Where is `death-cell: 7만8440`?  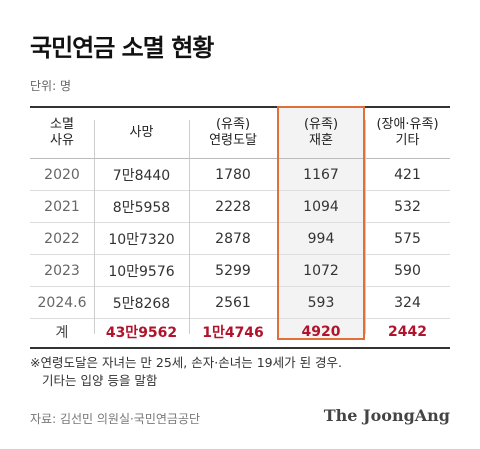 death-cell: 7만8440 is located at coordinates (141, 175).